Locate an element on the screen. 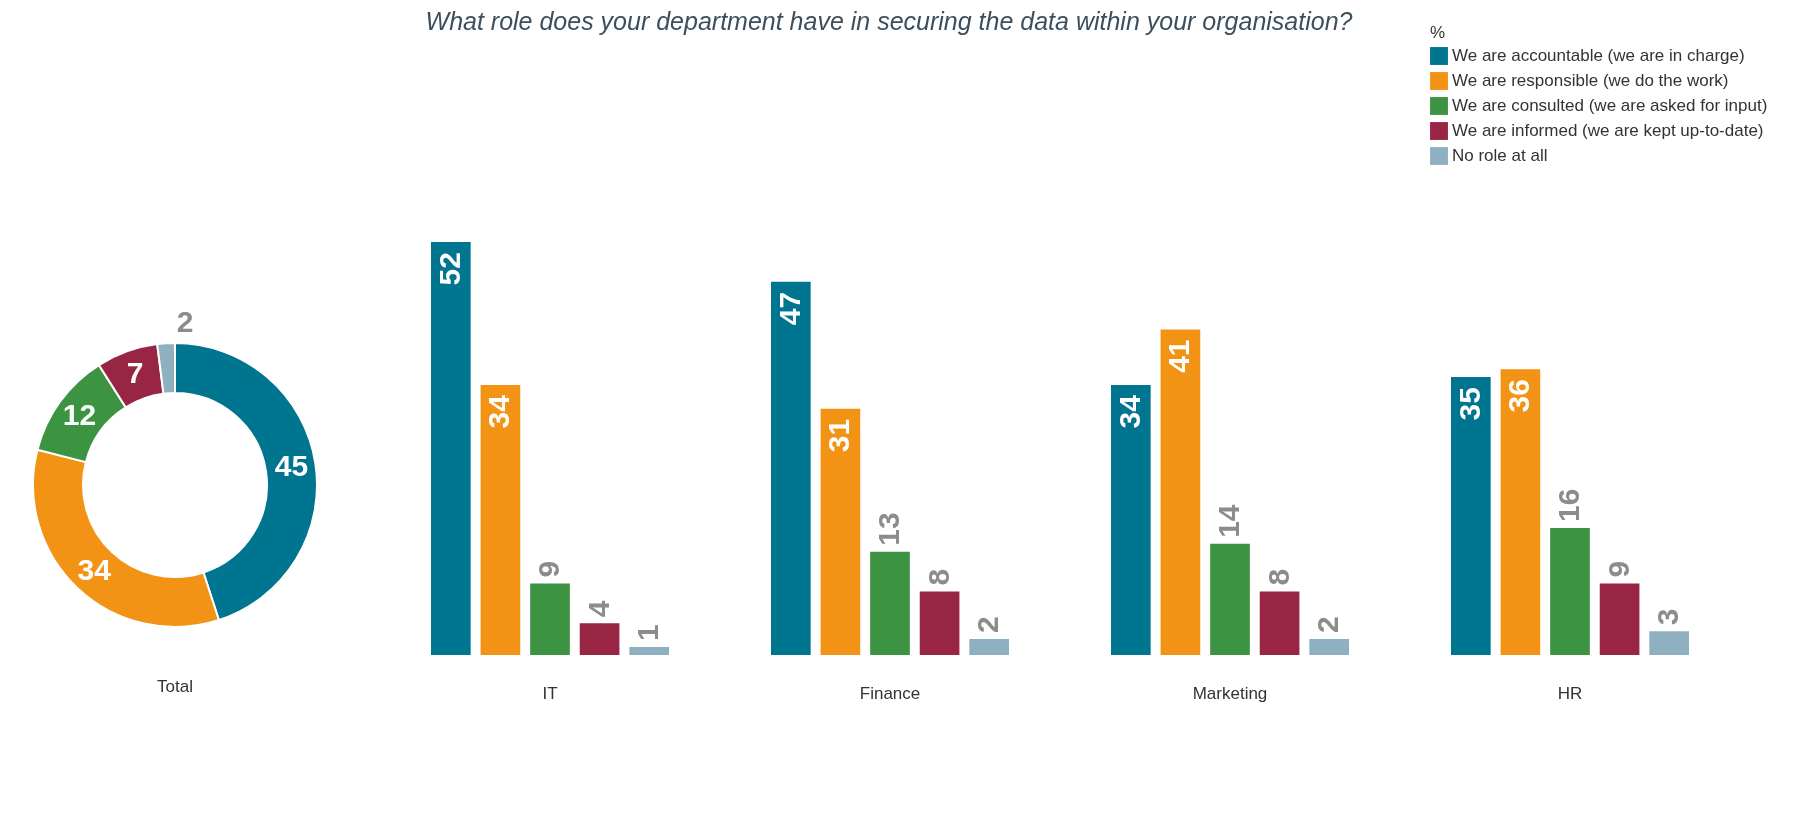  data-label: 3 is located at coordinates (1668, 617).